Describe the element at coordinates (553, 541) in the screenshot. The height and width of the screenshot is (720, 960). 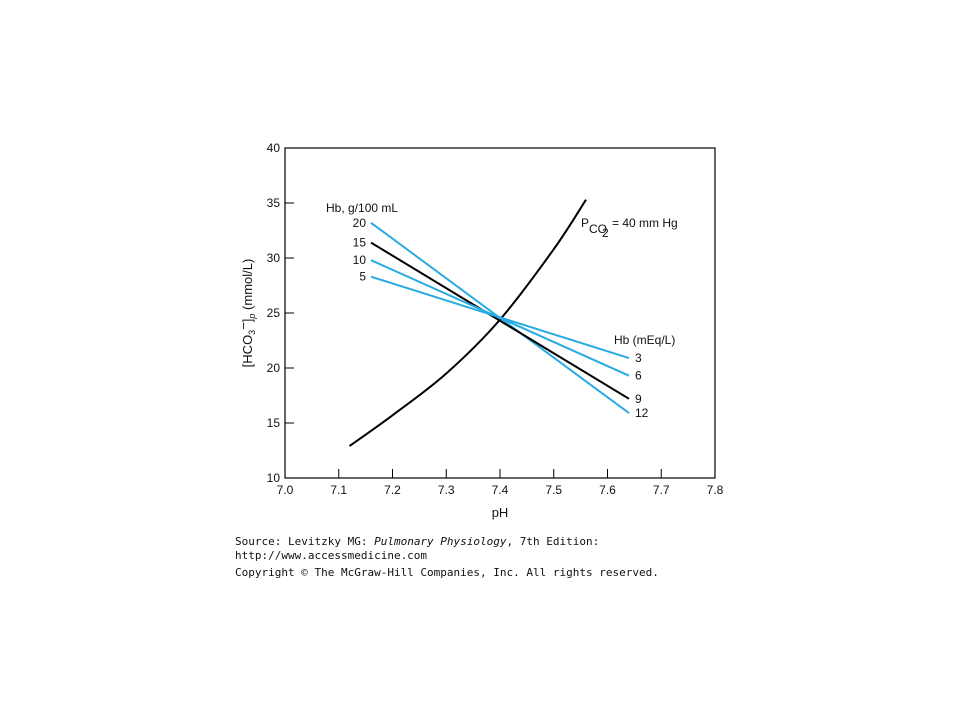
I see `source-suffix: , 7th Edition:` at that location.